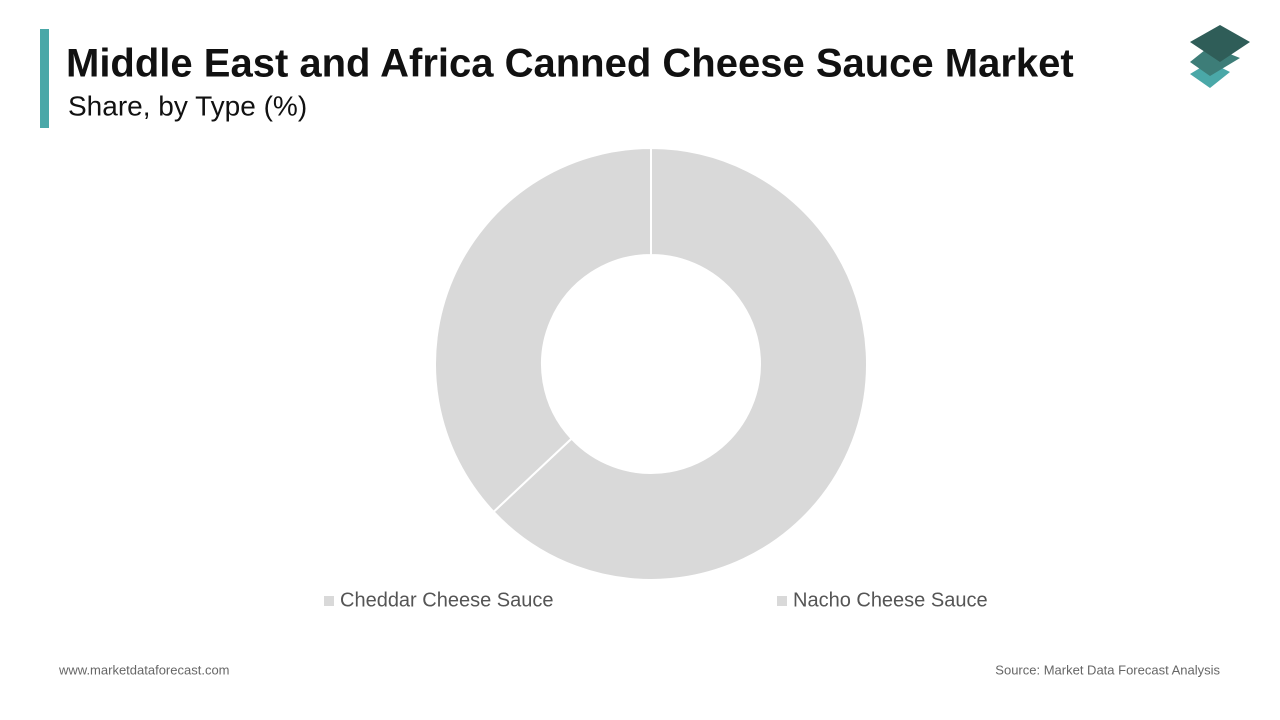 The image size is (1280, 720). I want to click on donut-segment, so click(543, 330).